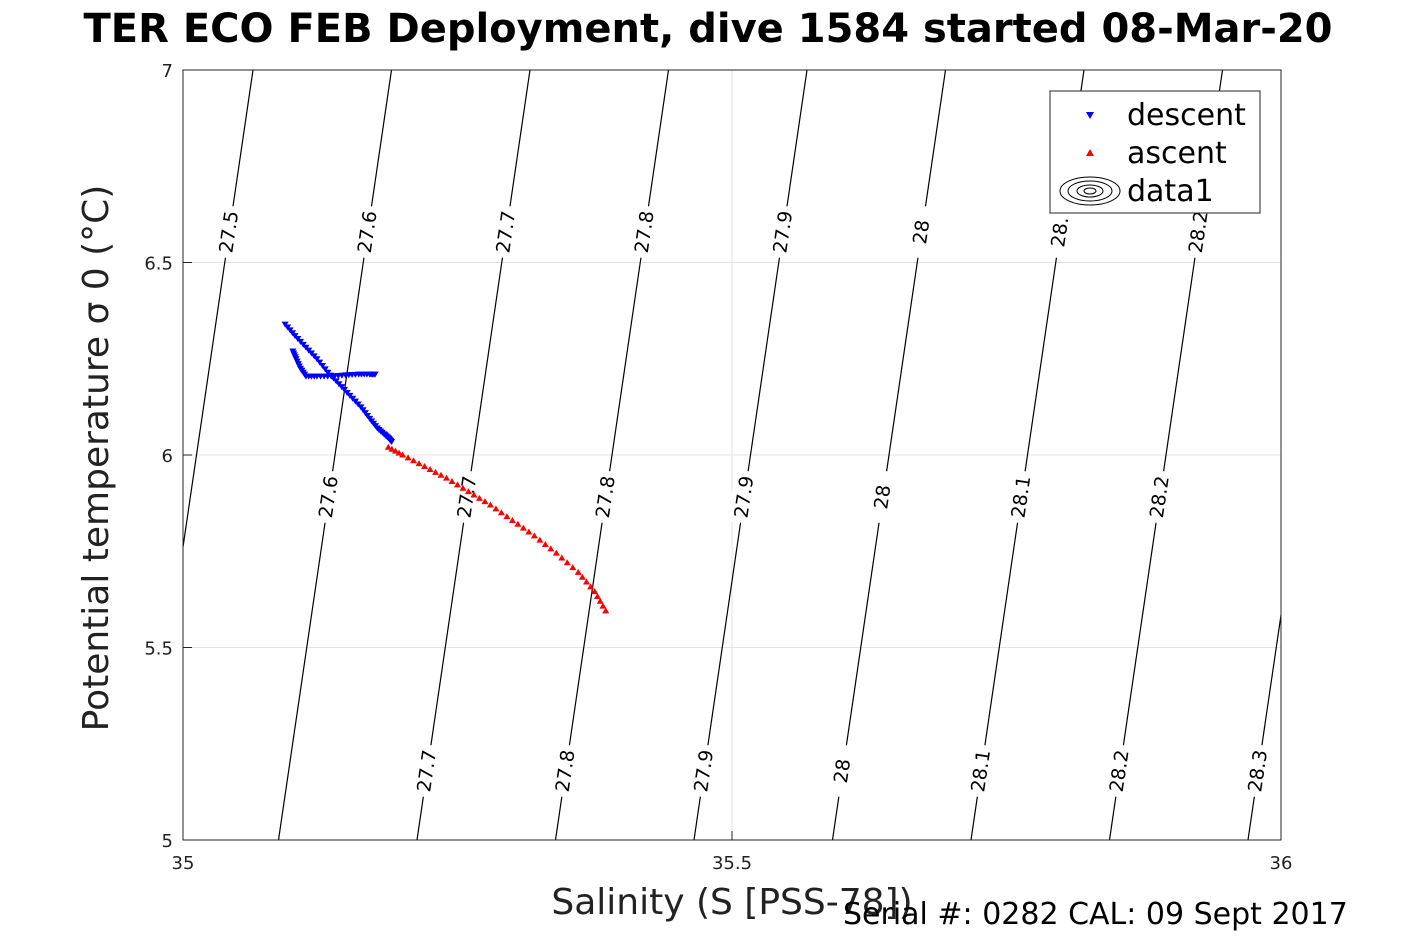 This screenshot has height=945, width=1417. What do you see at coordinates (158, 649) in the screenshot?
I see `y-tick-label: 5.5` at bounding box center [158, 649].